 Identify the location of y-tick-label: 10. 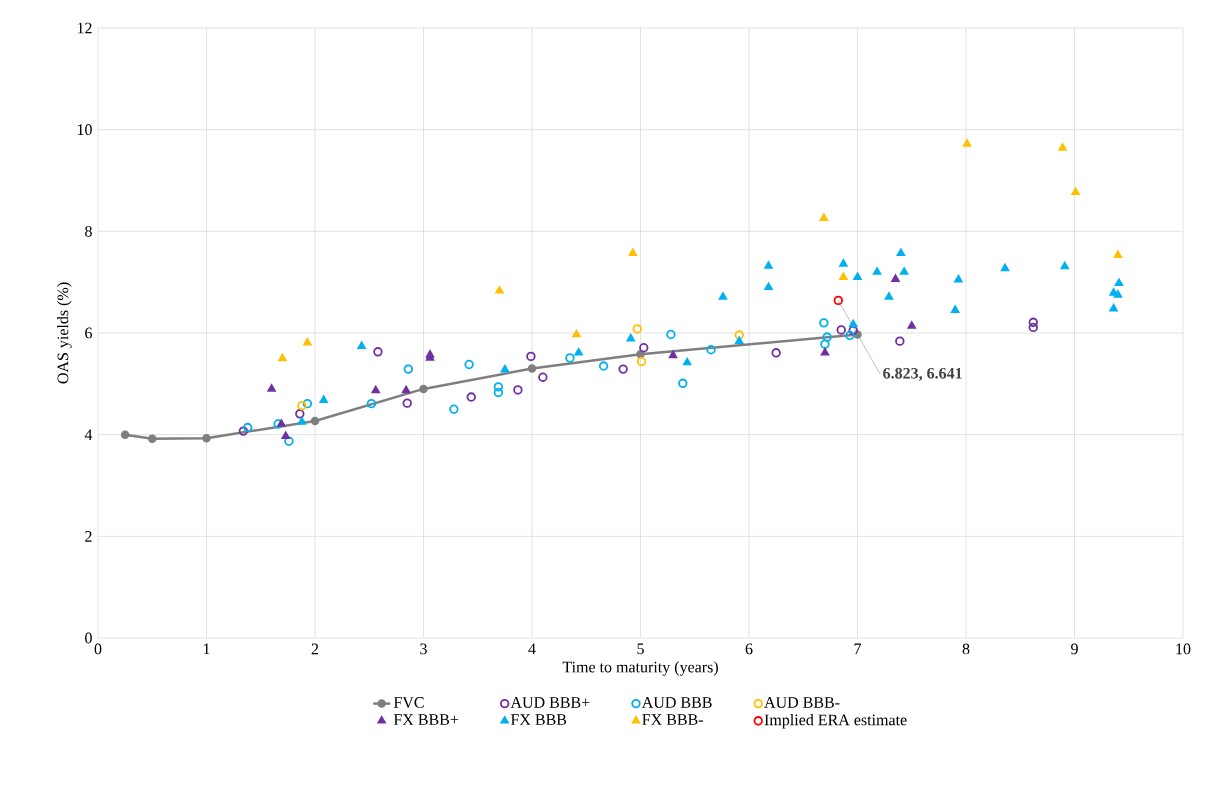
(84, 130).